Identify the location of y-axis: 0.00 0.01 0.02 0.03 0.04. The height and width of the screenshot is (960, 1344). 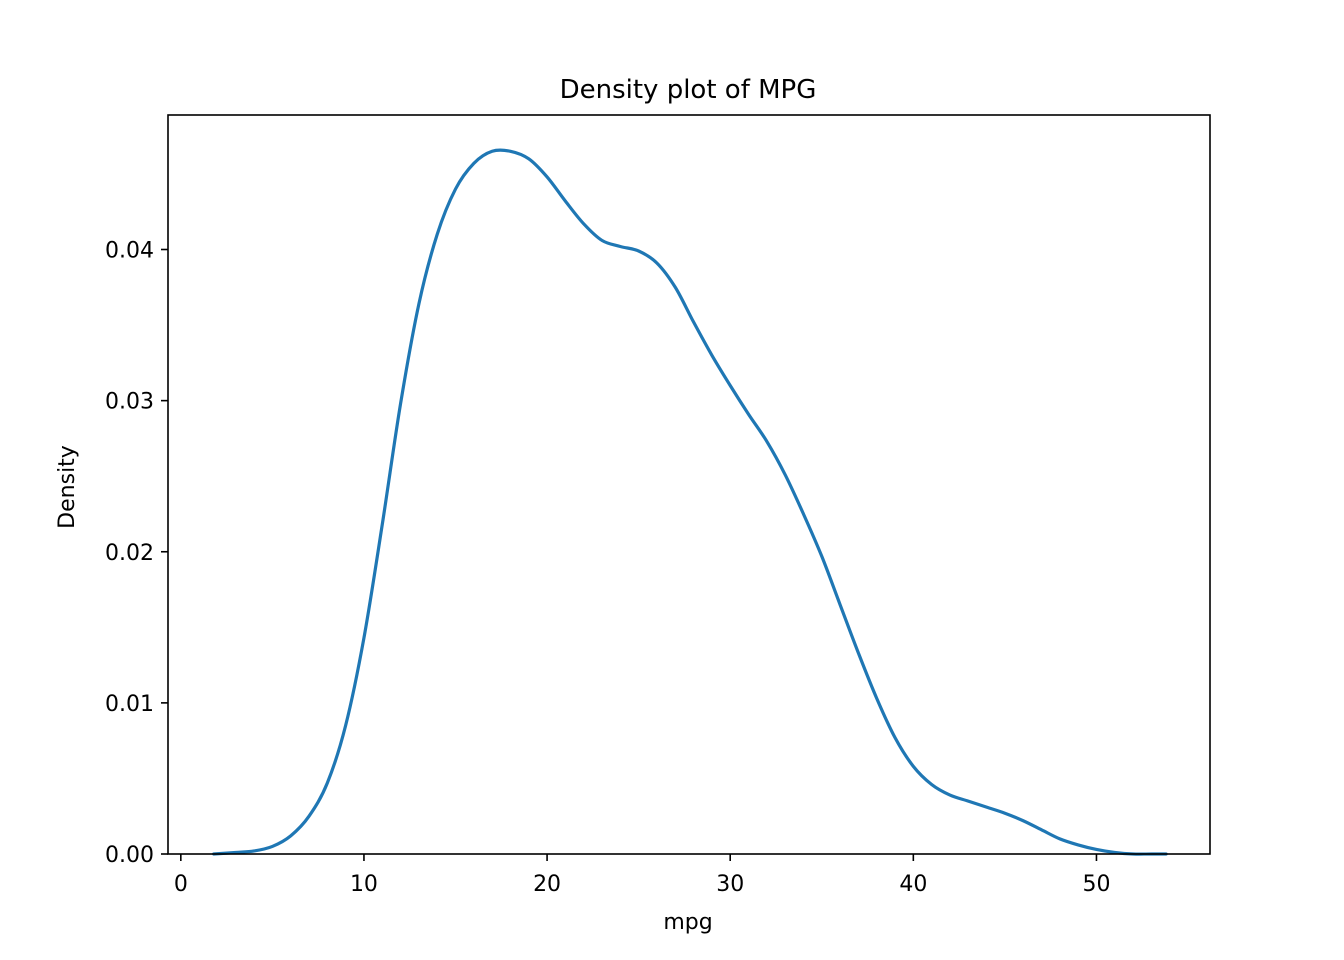
(136, 553).